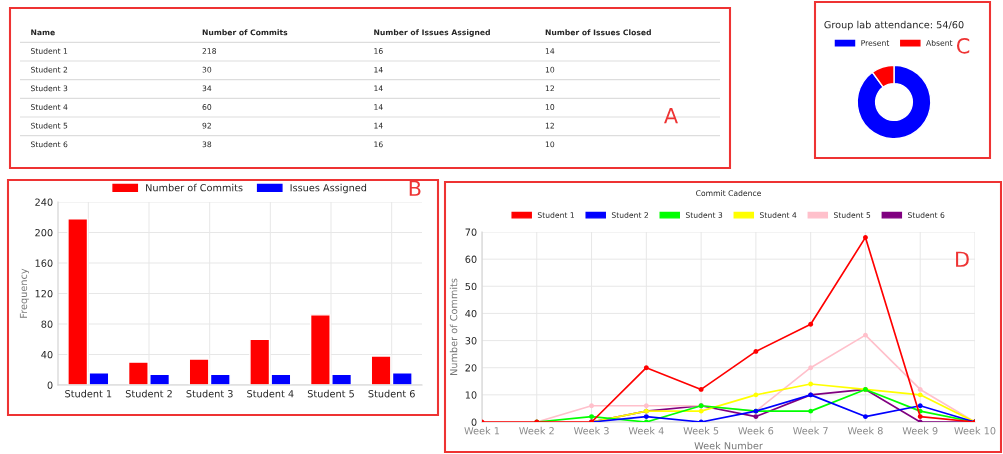  I want to click on y-tick-label: 30, so click(471, 341).